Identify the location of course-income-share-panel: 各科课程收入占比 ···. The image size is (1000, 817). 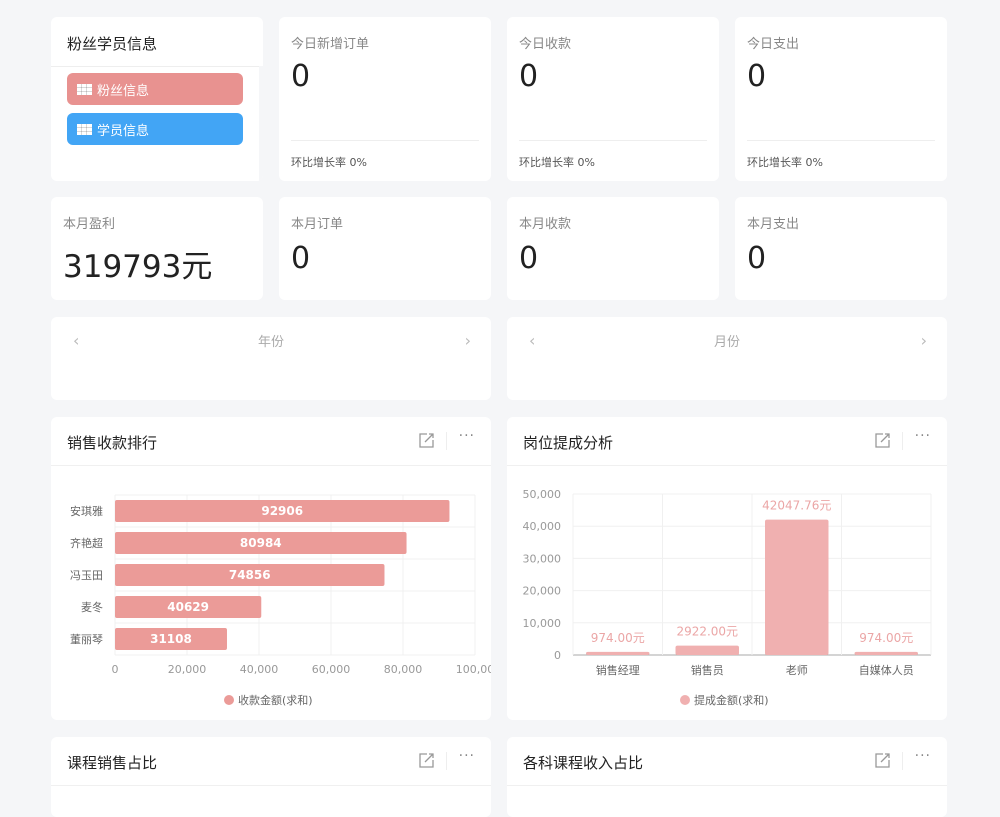
(727, 777).